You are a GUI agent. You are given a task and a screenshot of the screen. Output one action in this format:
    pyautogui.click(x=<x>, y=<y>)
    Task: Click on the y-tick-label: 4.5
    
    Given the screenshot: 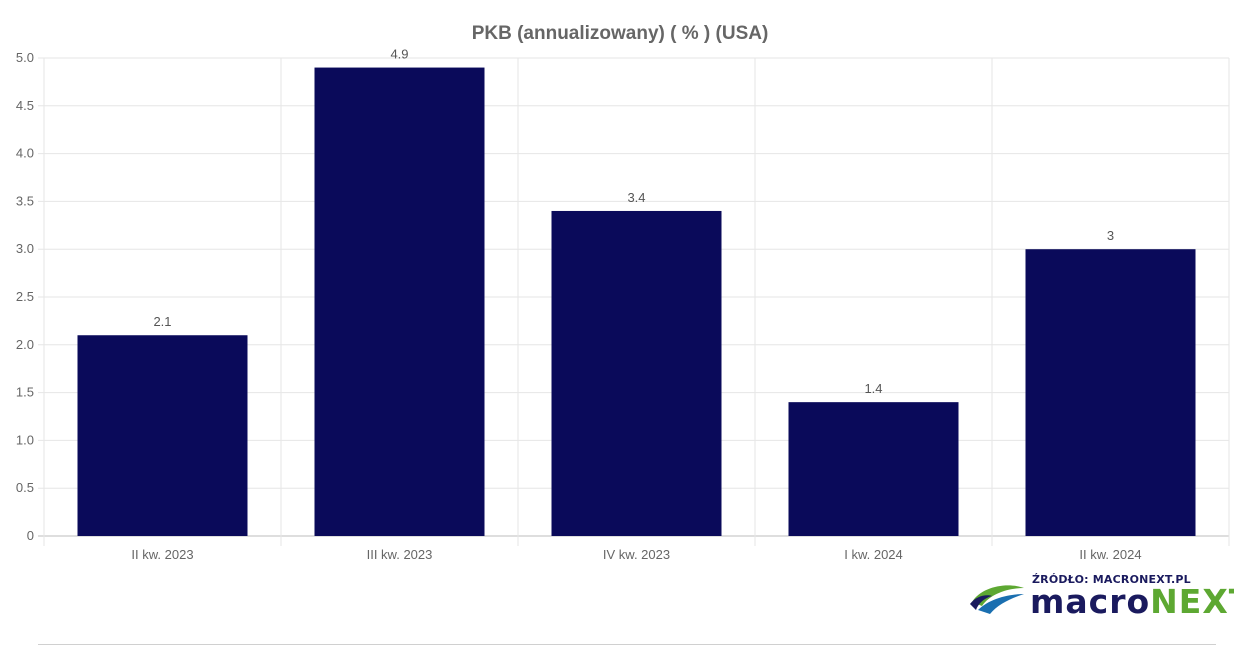 What is the action you would take?
    pyautogui.click(x=25, y=105)
    